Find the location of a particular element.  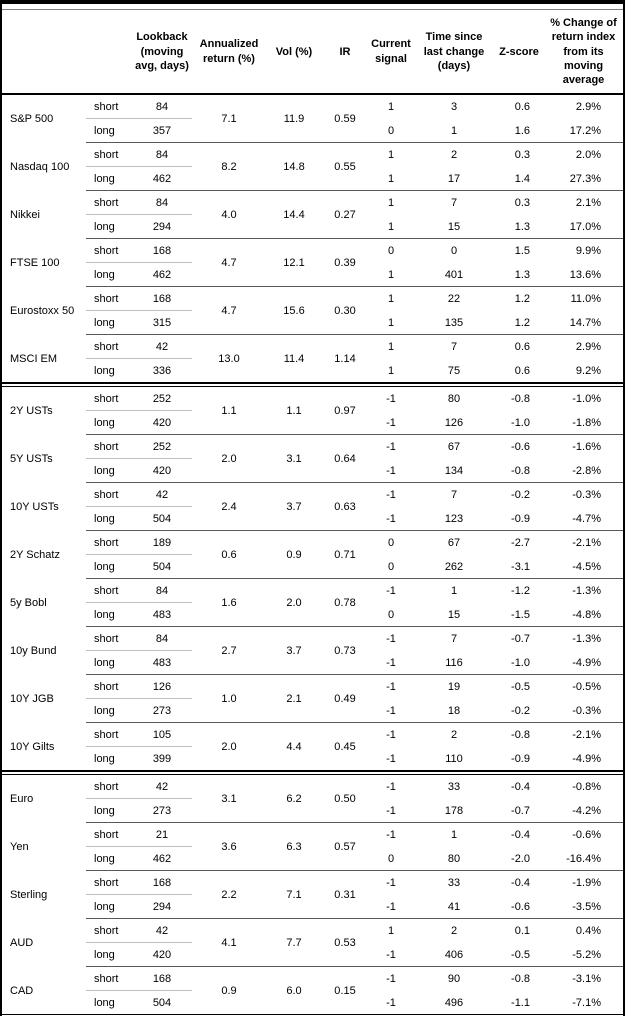

vol-cell: 2.1 is located at coordinates (294, 698).